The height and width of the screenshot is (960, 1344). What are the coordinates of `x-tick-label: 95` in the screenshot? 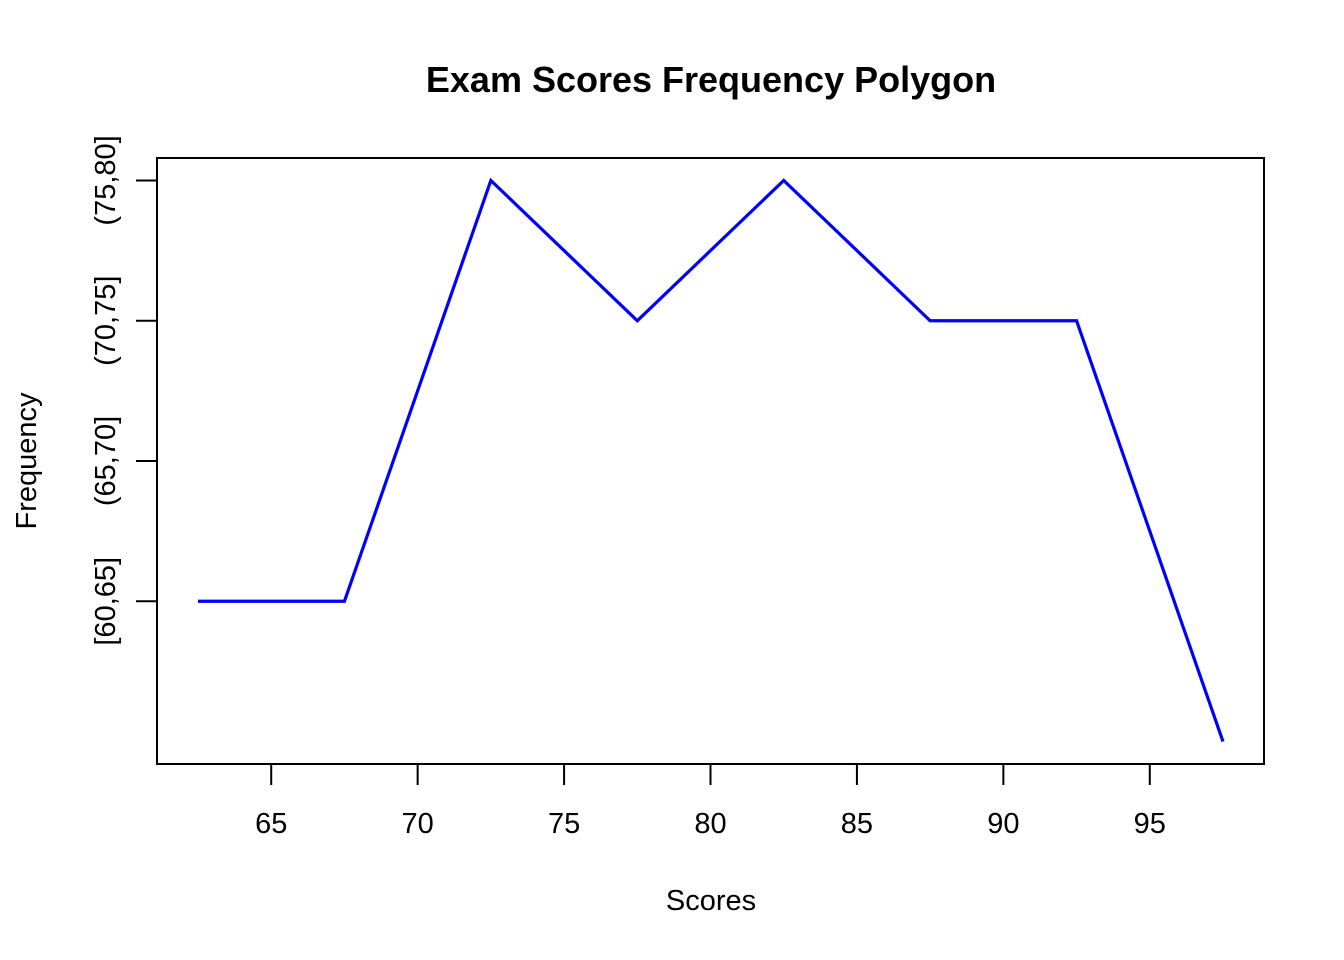 It's located at (1150, 824).